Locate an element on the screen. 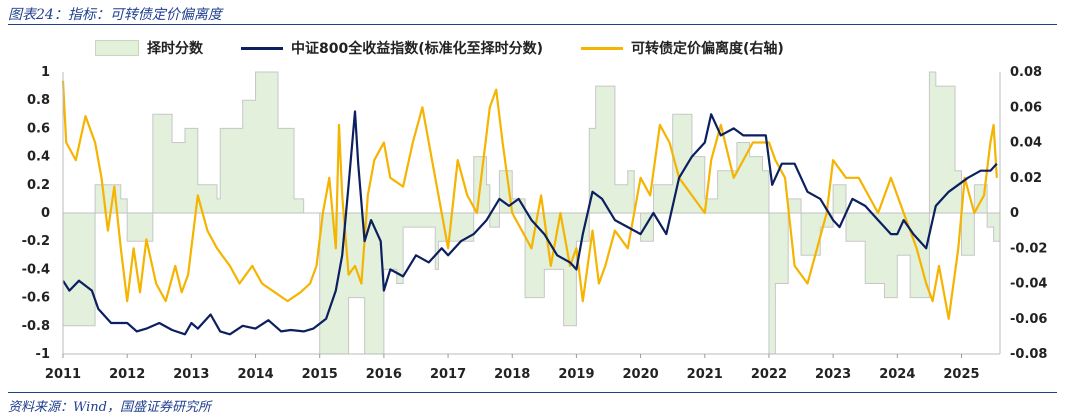 The image size is (1065, 415). legend-item-timing-score: 择时分数 is located at coordinates (149, 48).